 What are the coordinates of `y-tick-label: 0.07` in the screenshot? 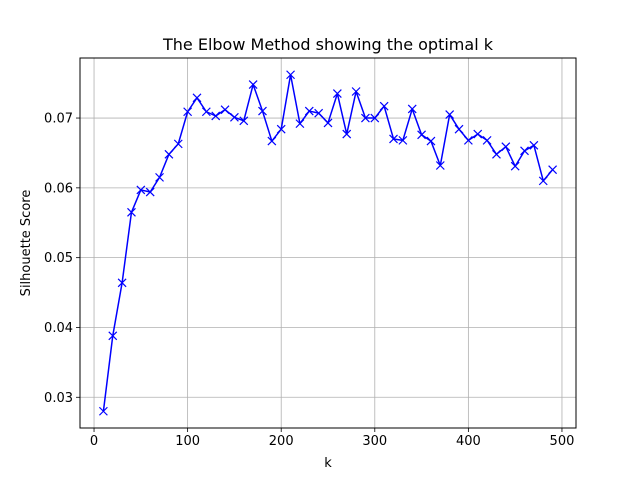 It's located at (58, 119).